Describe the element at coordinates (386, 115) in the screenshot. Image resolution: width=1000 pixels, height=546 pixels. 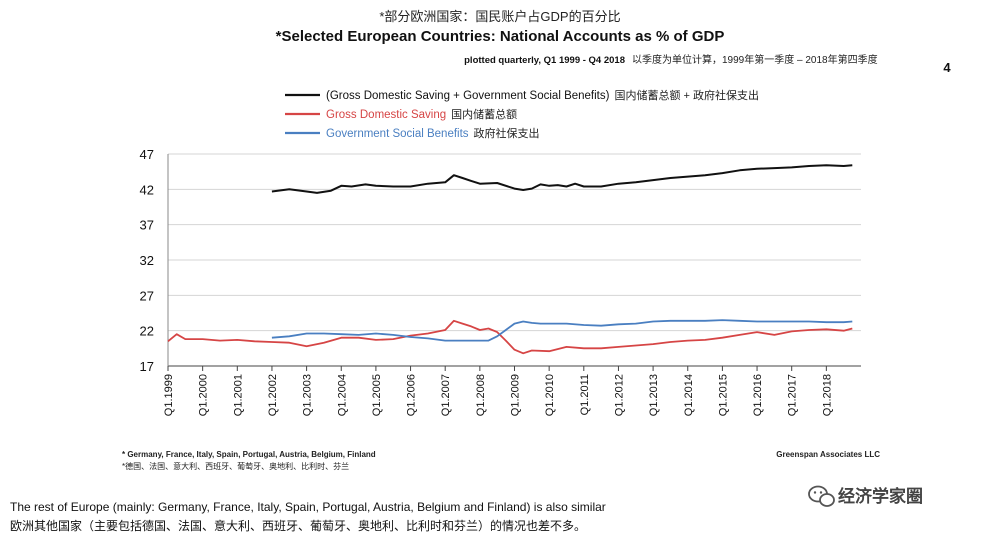
I see `legend-label-1: Gross Domestic Saving` at that location.